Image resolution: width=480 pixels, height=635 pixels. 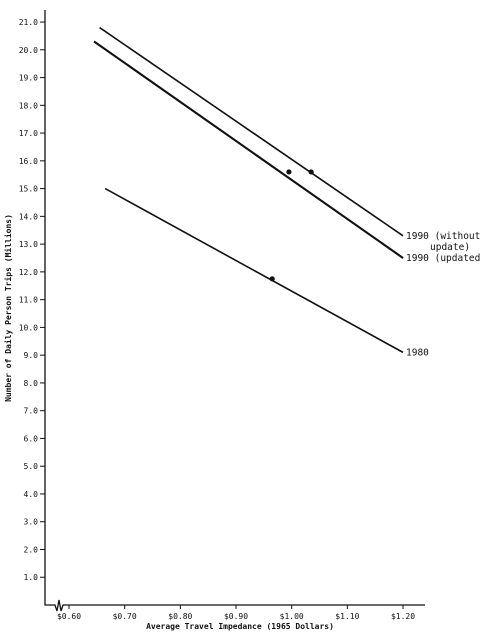 What do you see at coordinates (450, 247) in the screenshot?
I see `series-label: update)` at bounding box center [450, 247].